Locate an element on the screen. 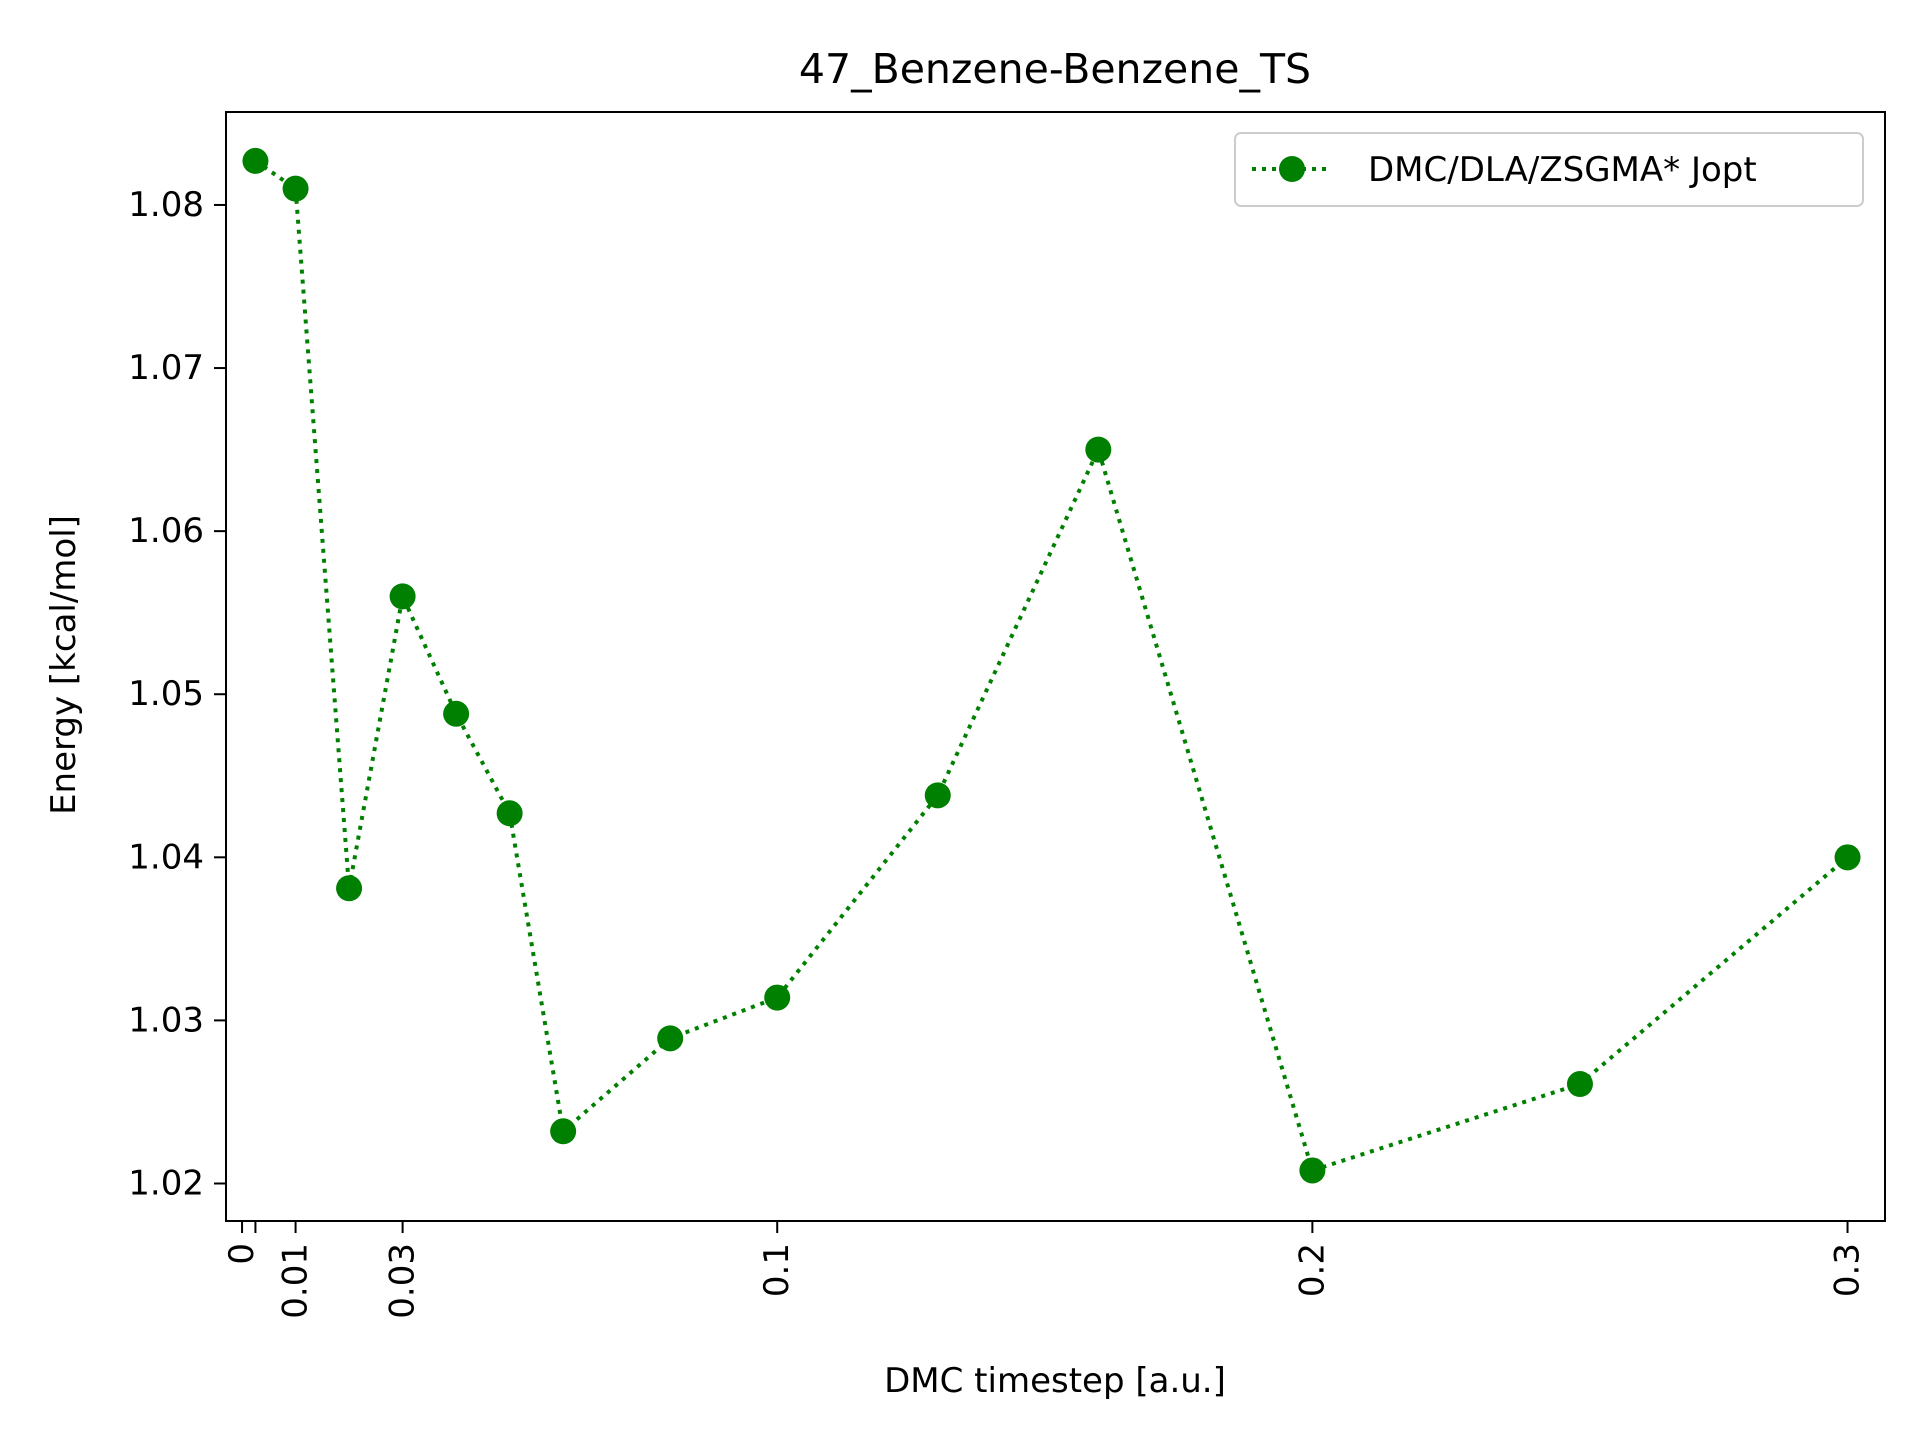 The image size is (1920, 1440). x-tick-label: 0.1 is located at coordinates (777, 1270).